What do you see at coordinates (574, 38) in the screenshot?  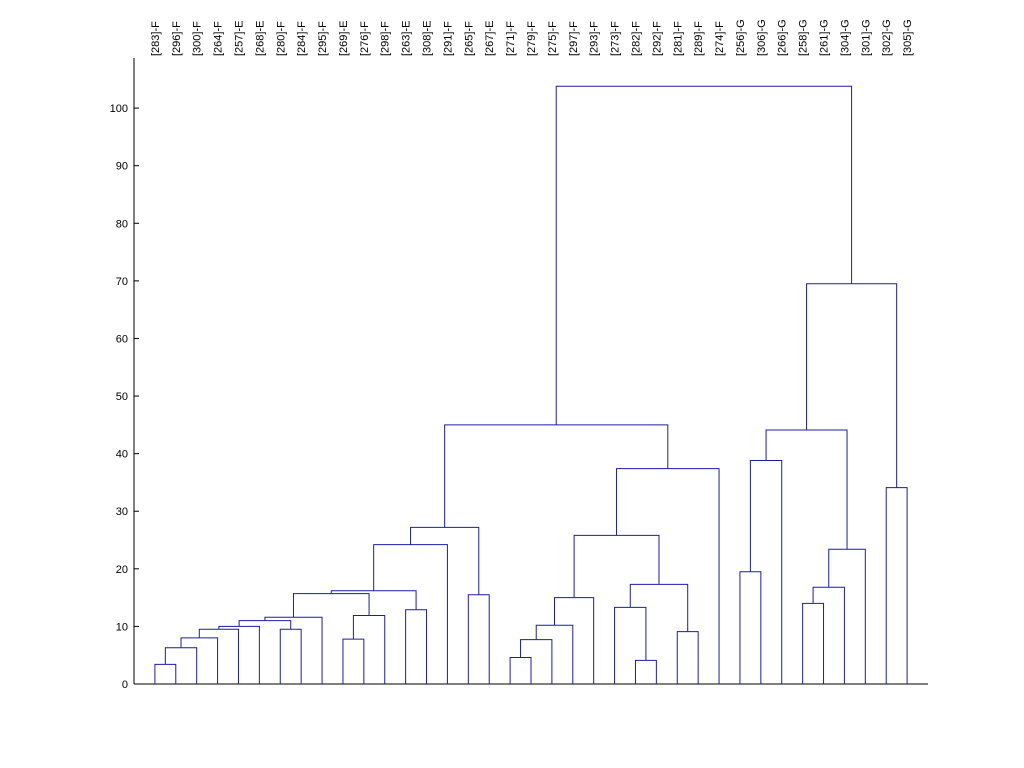 I see `leaf-label: [297]-F` at bounding box center [574, 38].